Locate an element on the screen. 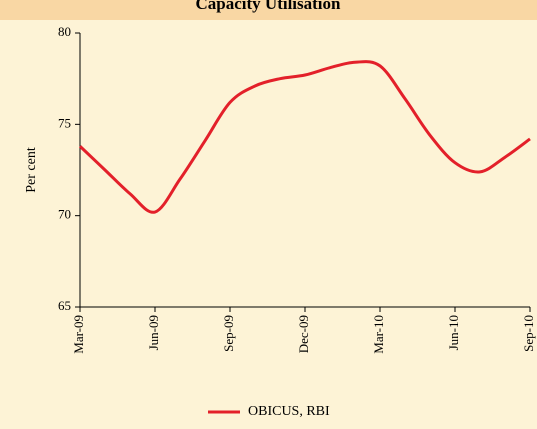  x-tick-label: Jun-10 is located at coordinates (453, 332).